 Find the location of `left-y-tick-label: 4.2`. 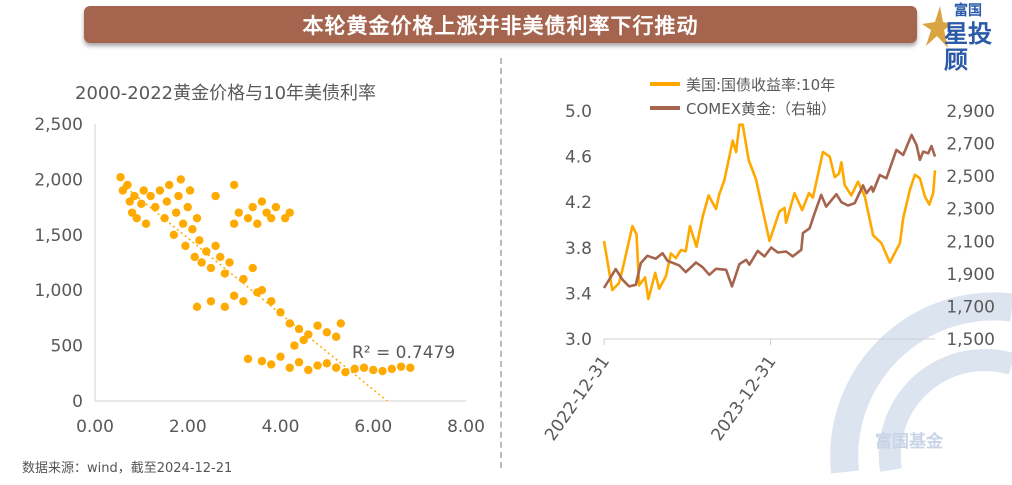

left-y-tick-label: 4.2 is located at coordinates (578, 203).